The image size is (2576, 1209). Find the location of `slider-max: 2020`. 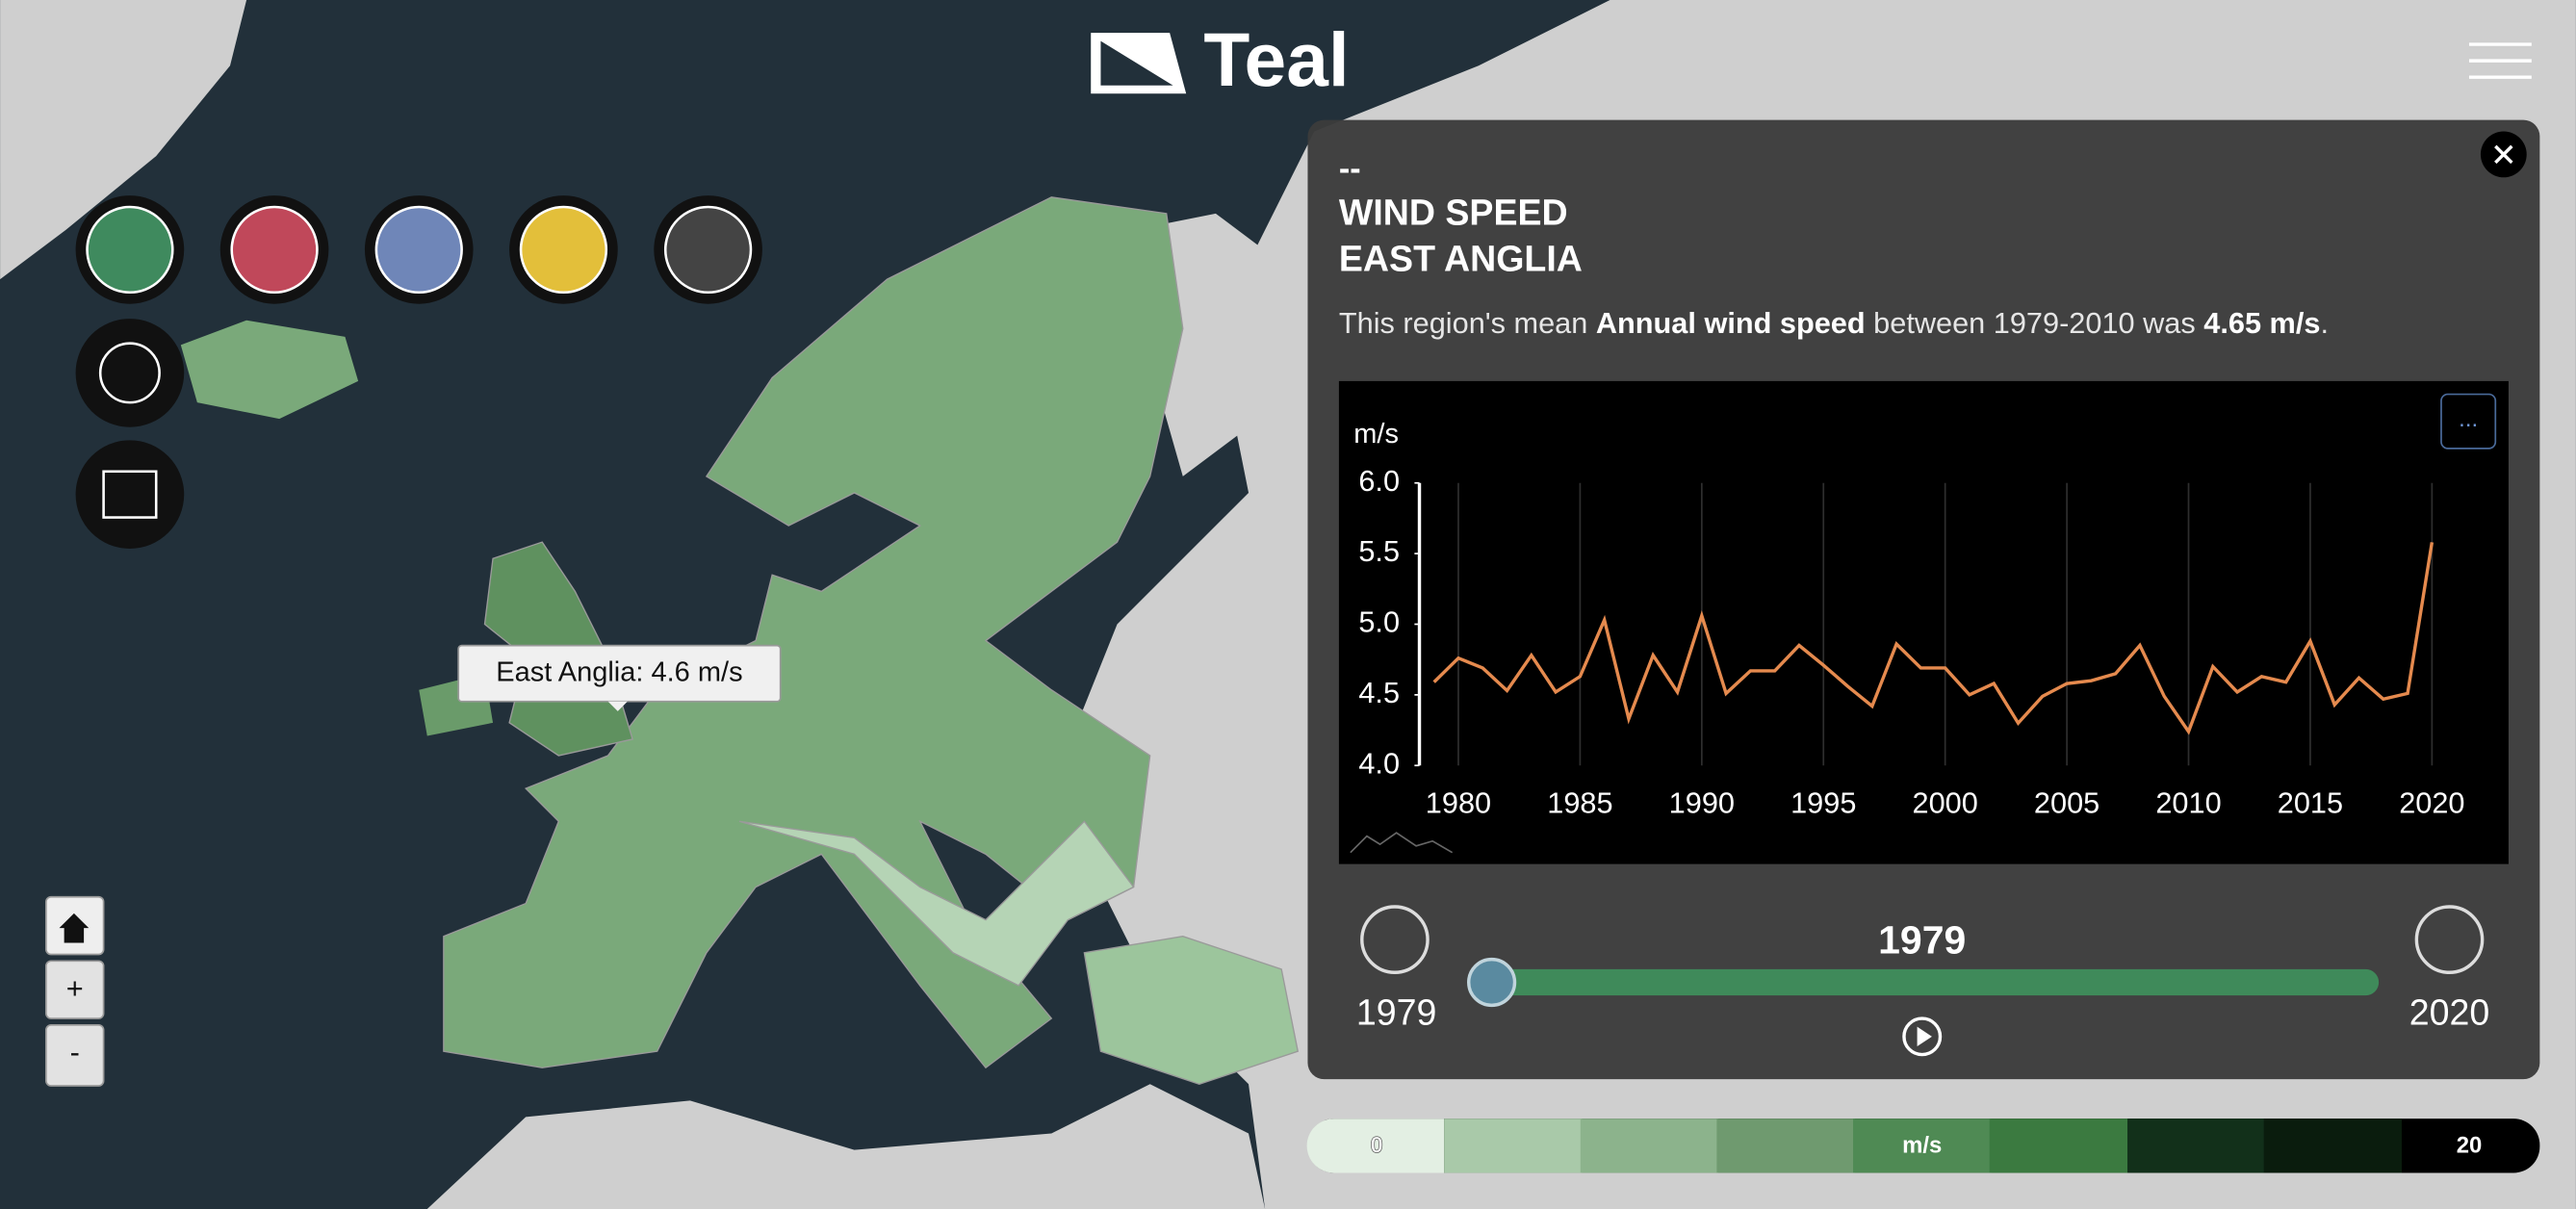

slider-max: 2020 is located at coordinates (2449, 1013).